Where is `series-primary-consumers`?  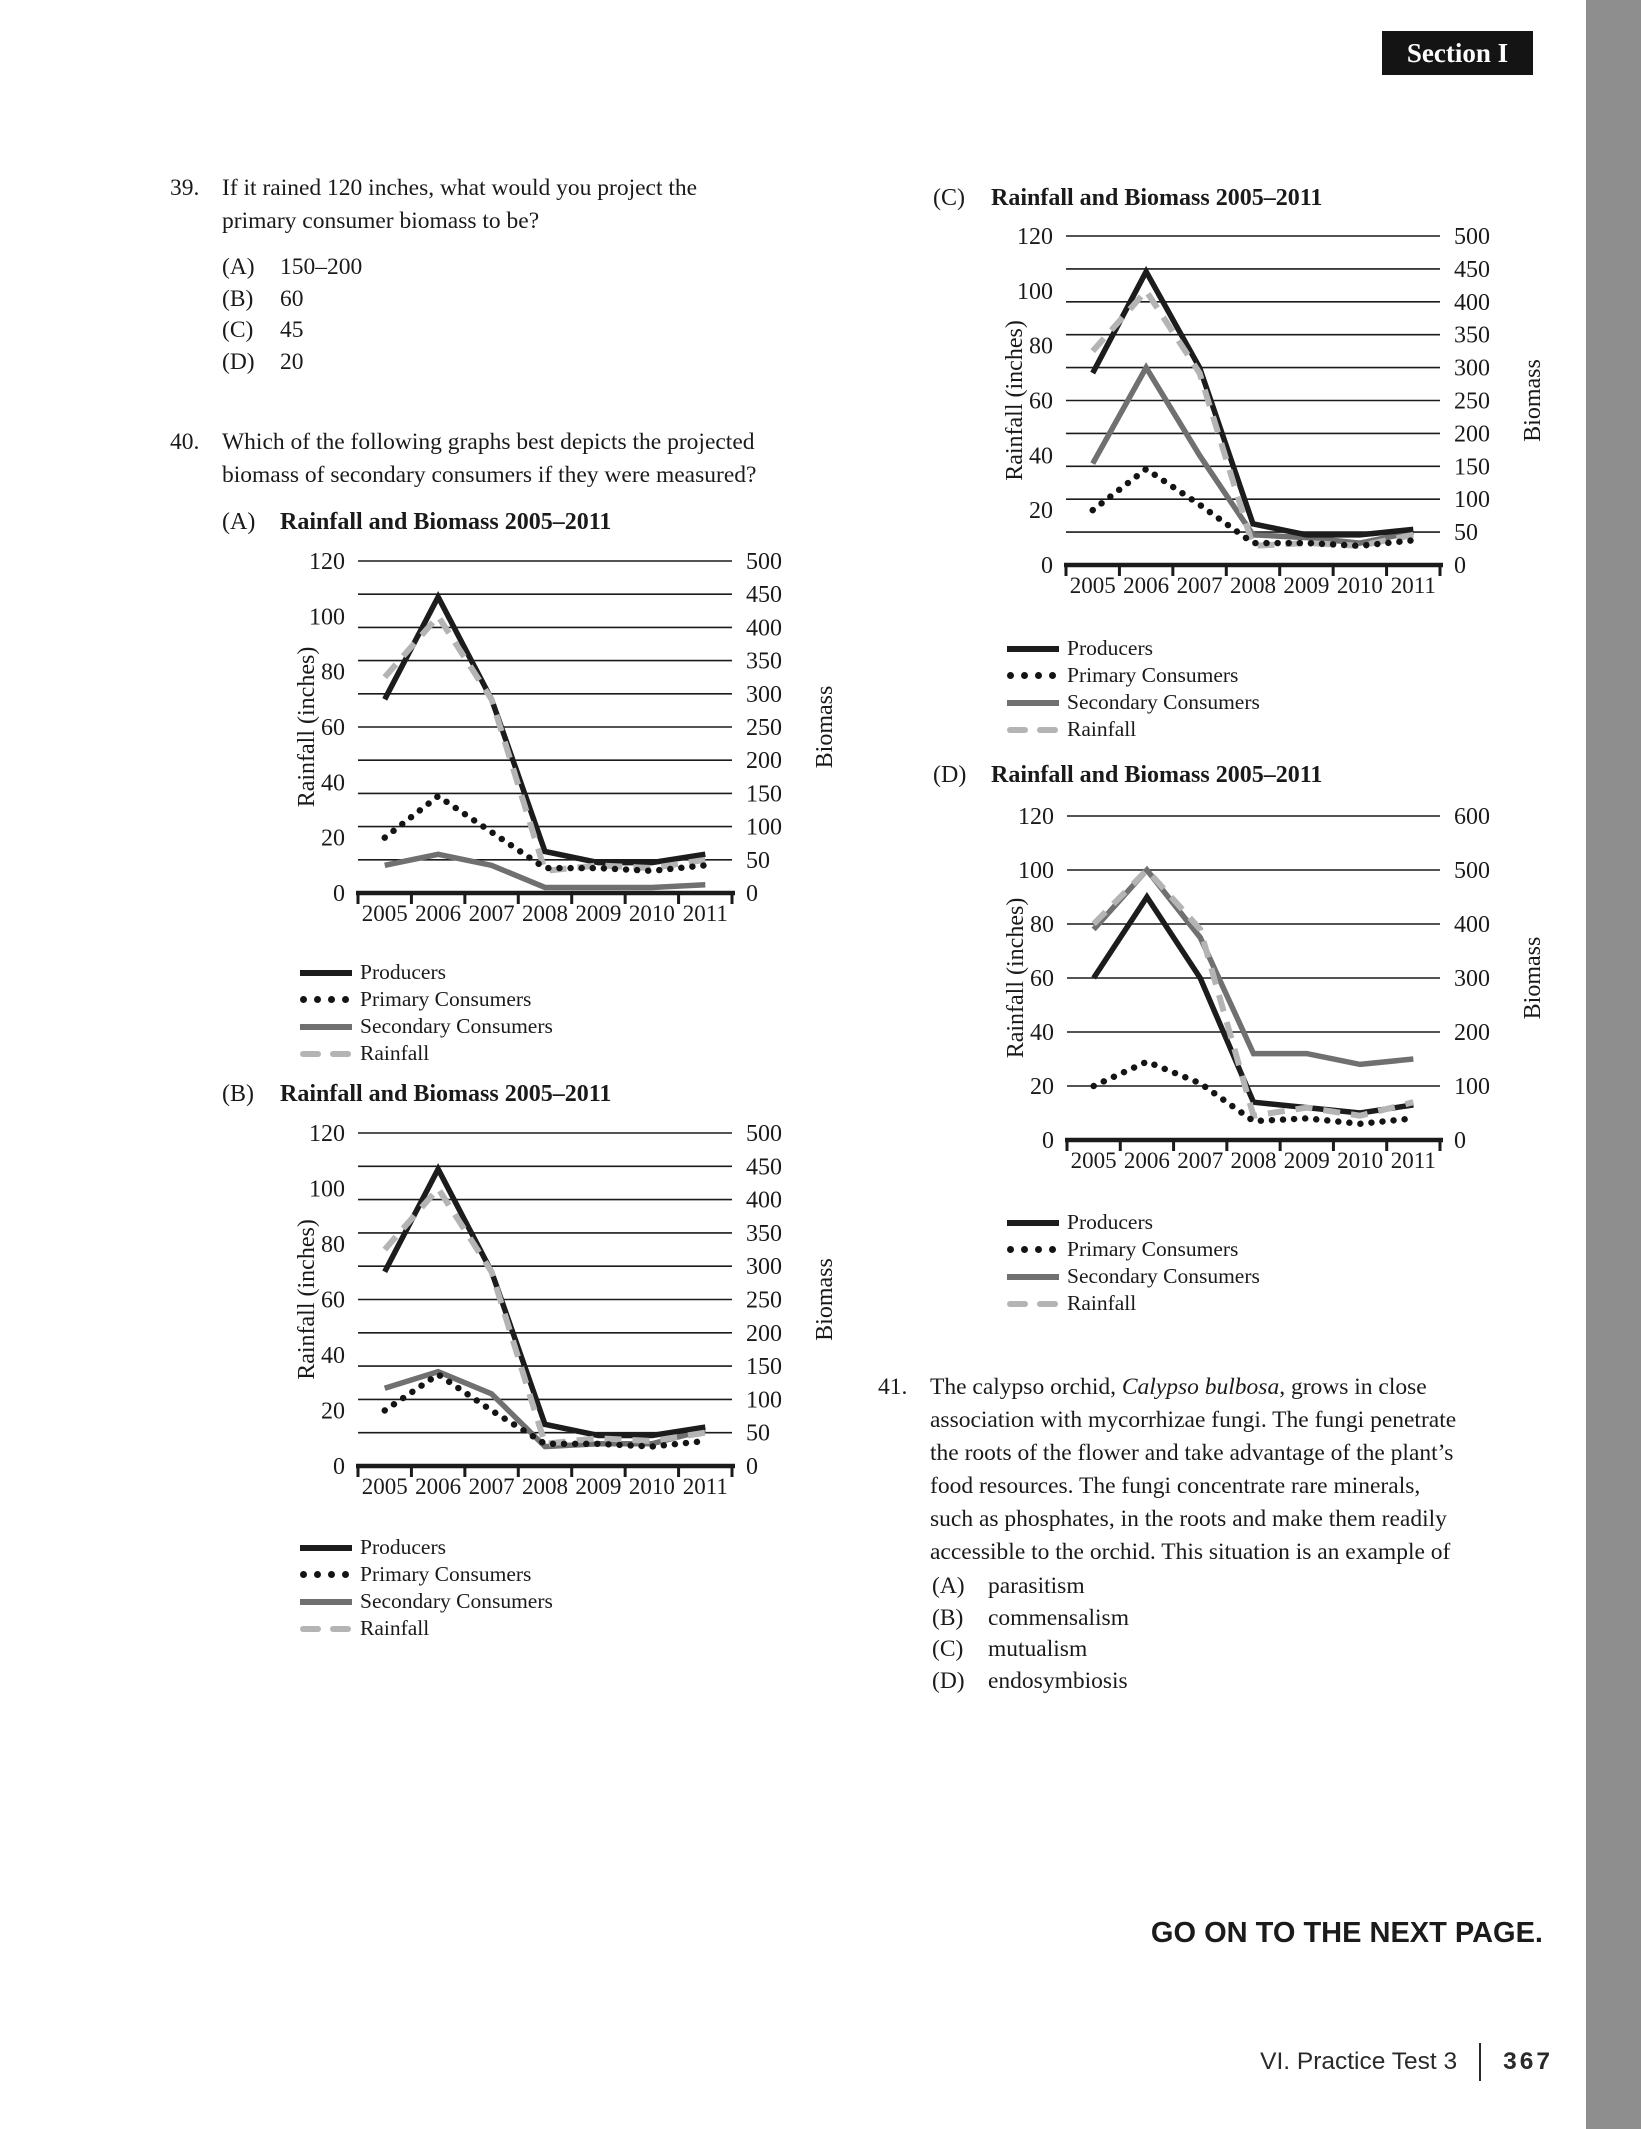
series-primary-consumers is located at coordinates (545, 1410).